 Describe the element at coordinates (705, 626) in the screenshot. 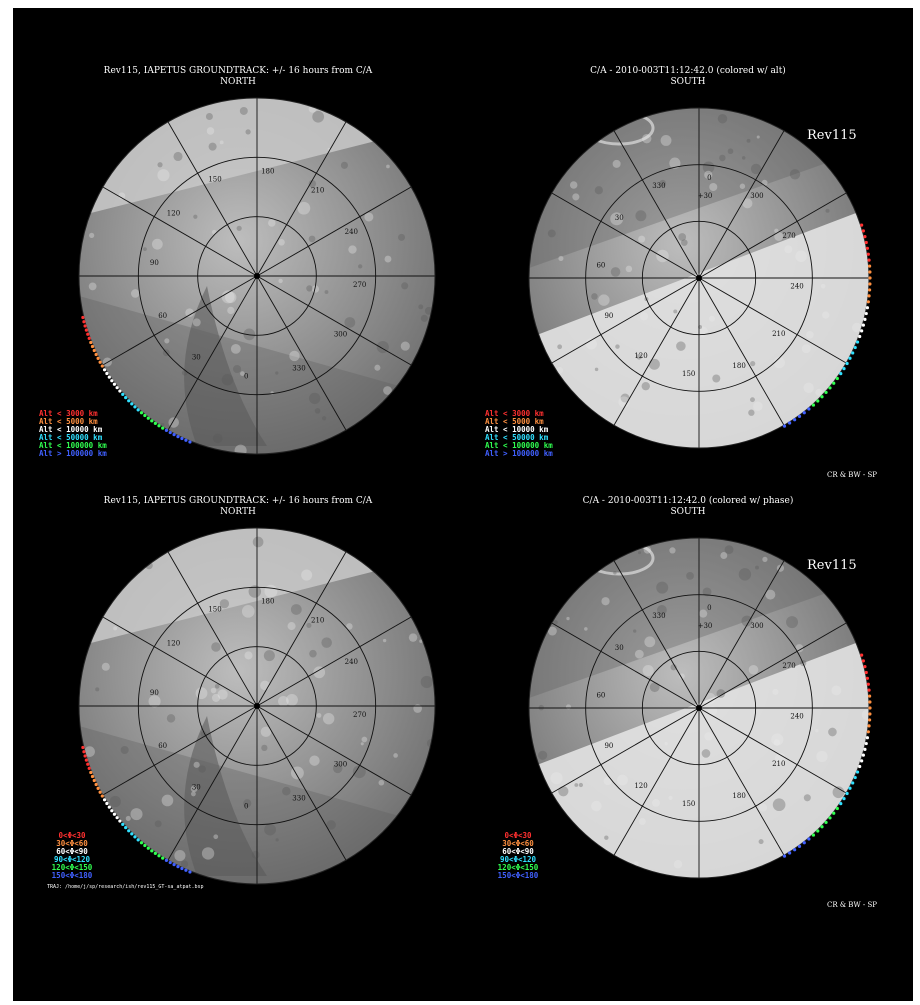

I see `latitude-label: +30` at that location.